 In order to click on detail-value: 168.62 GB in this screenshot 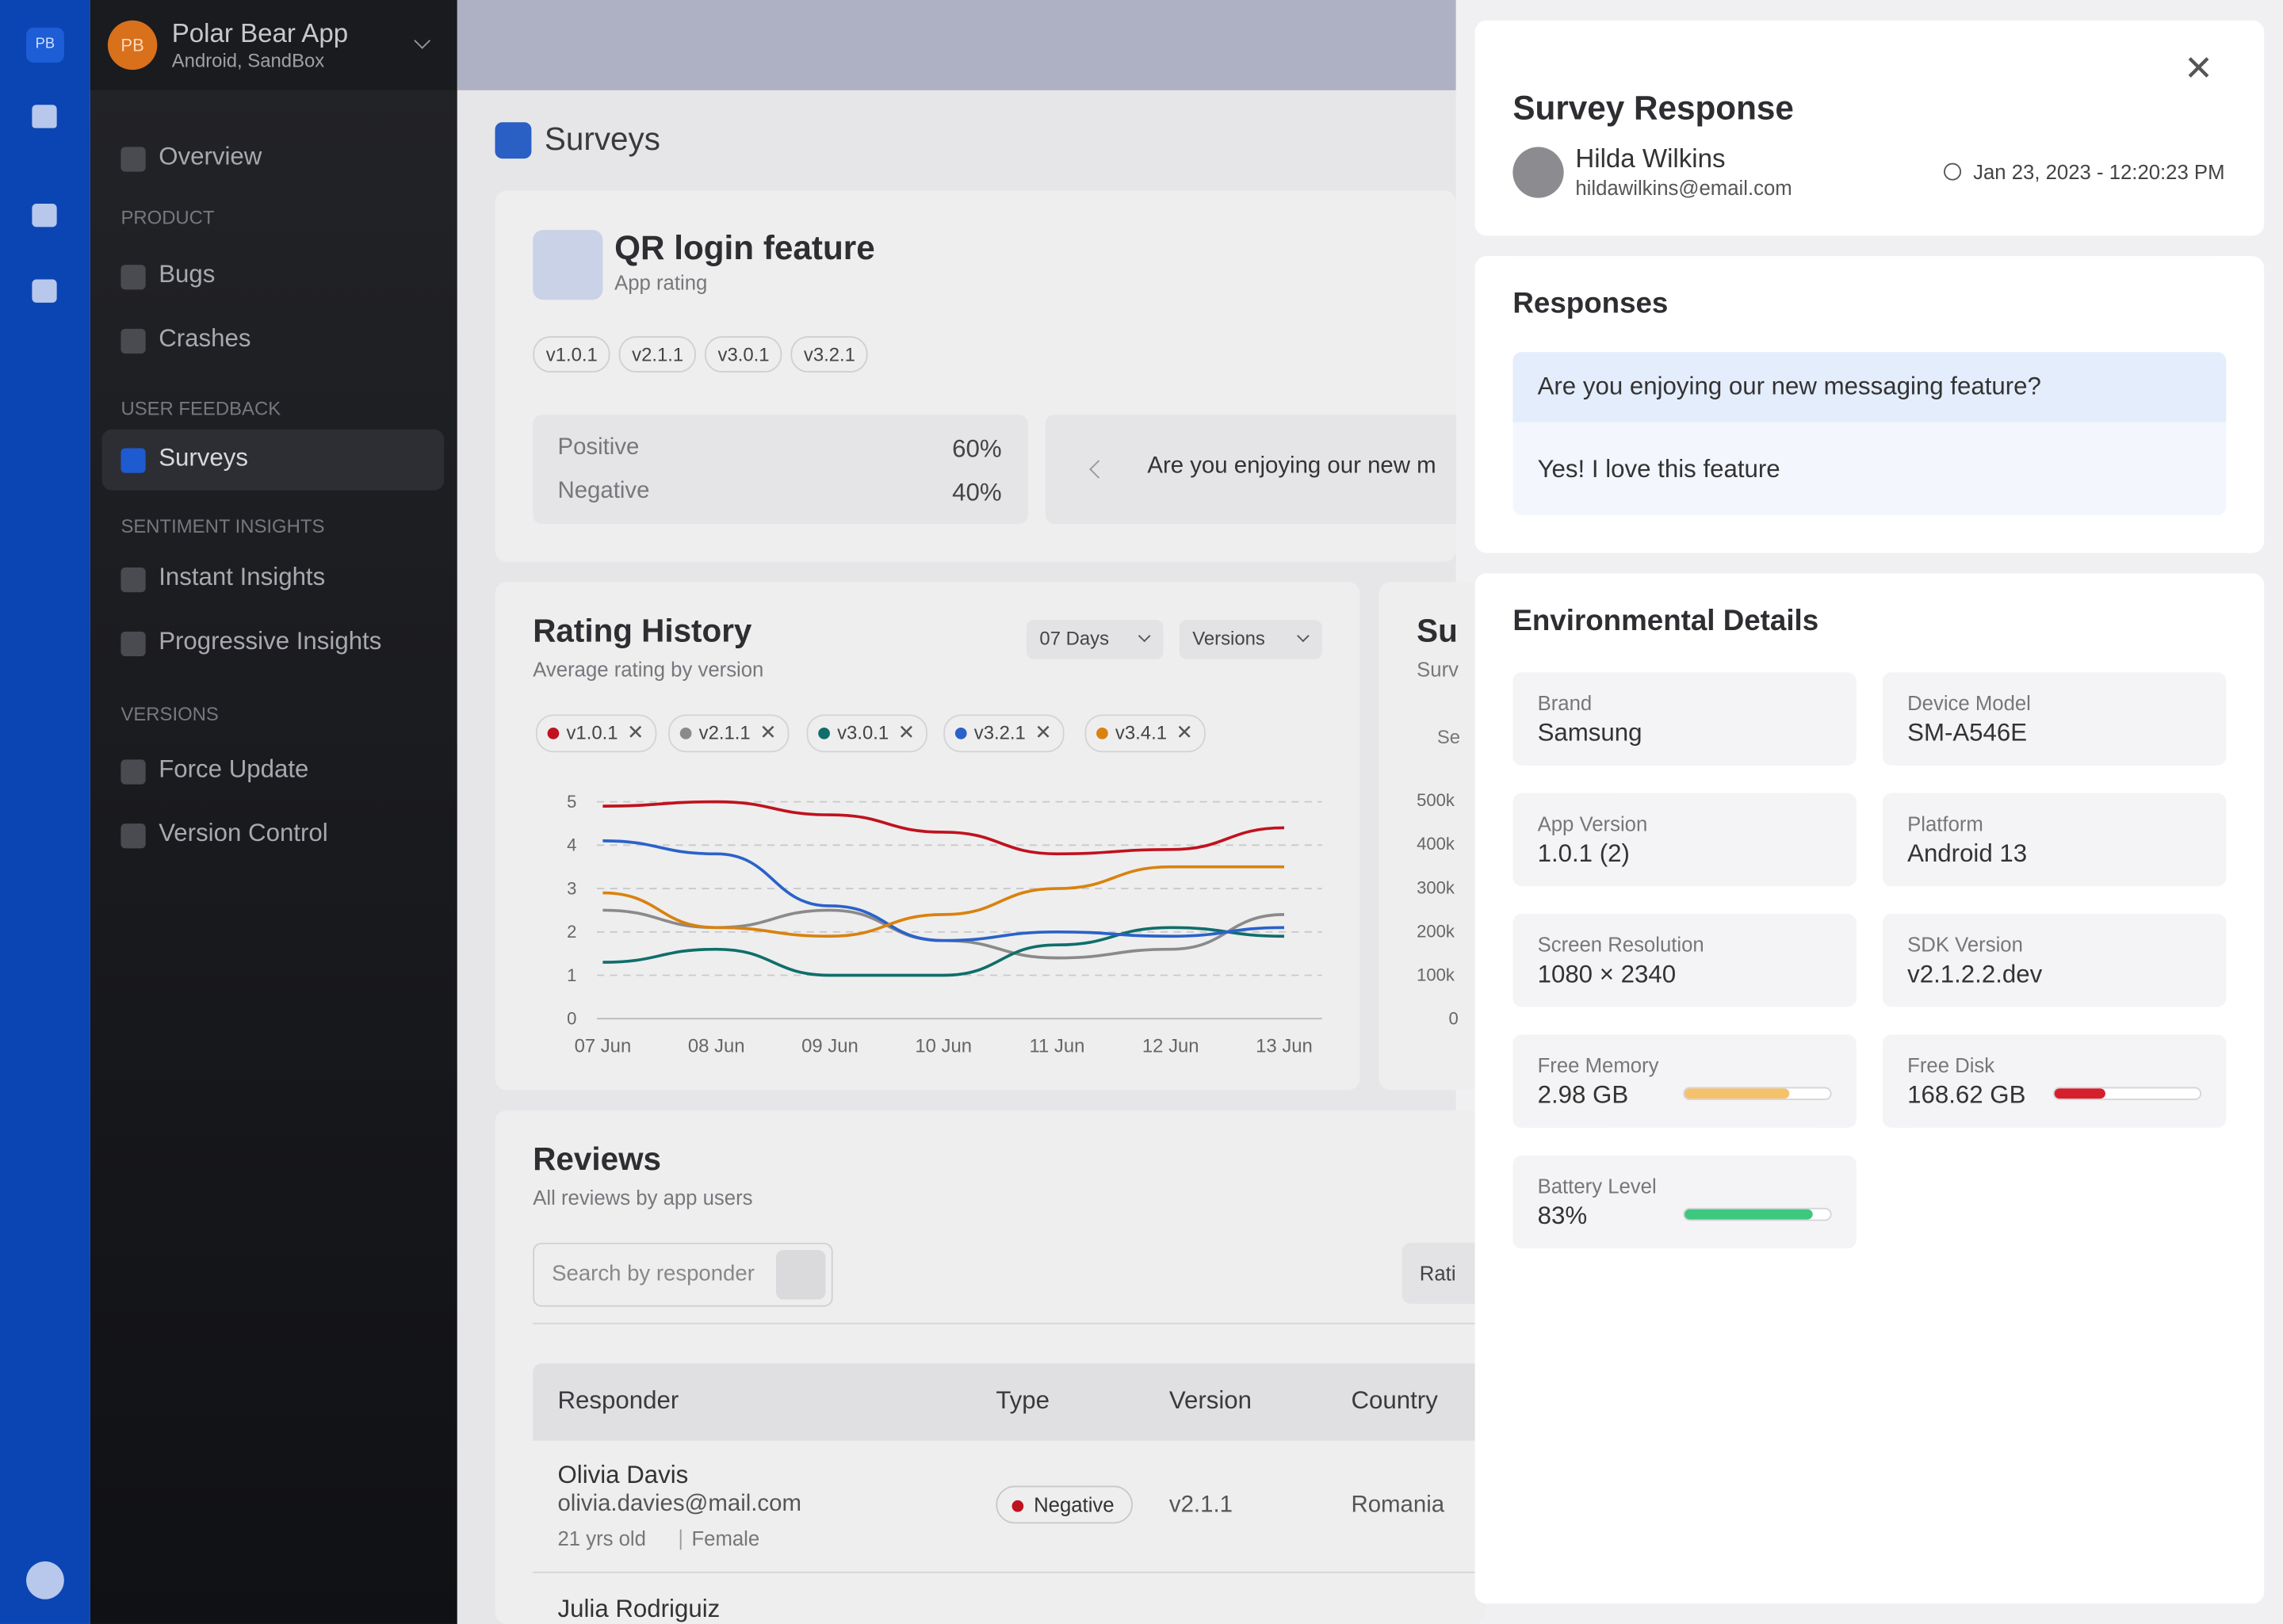, I will do `click(1966, 1095)`.